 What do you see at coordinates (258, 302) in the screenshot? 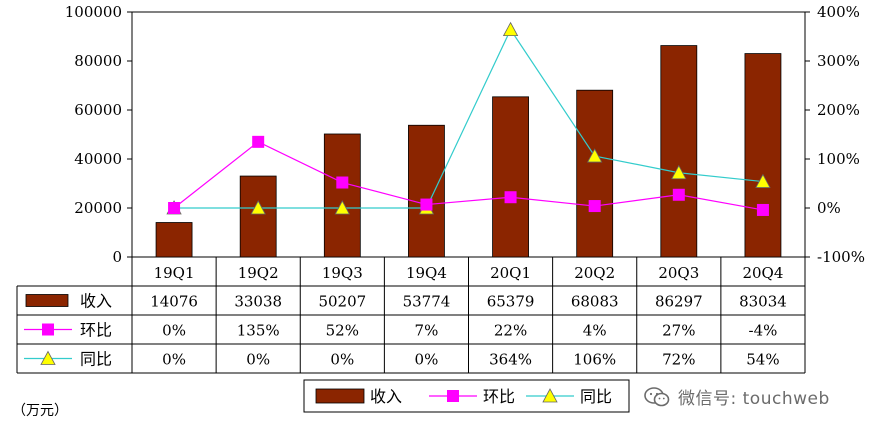
I see `table-cell-revenue: 33038` at bounding box center [258, 302].